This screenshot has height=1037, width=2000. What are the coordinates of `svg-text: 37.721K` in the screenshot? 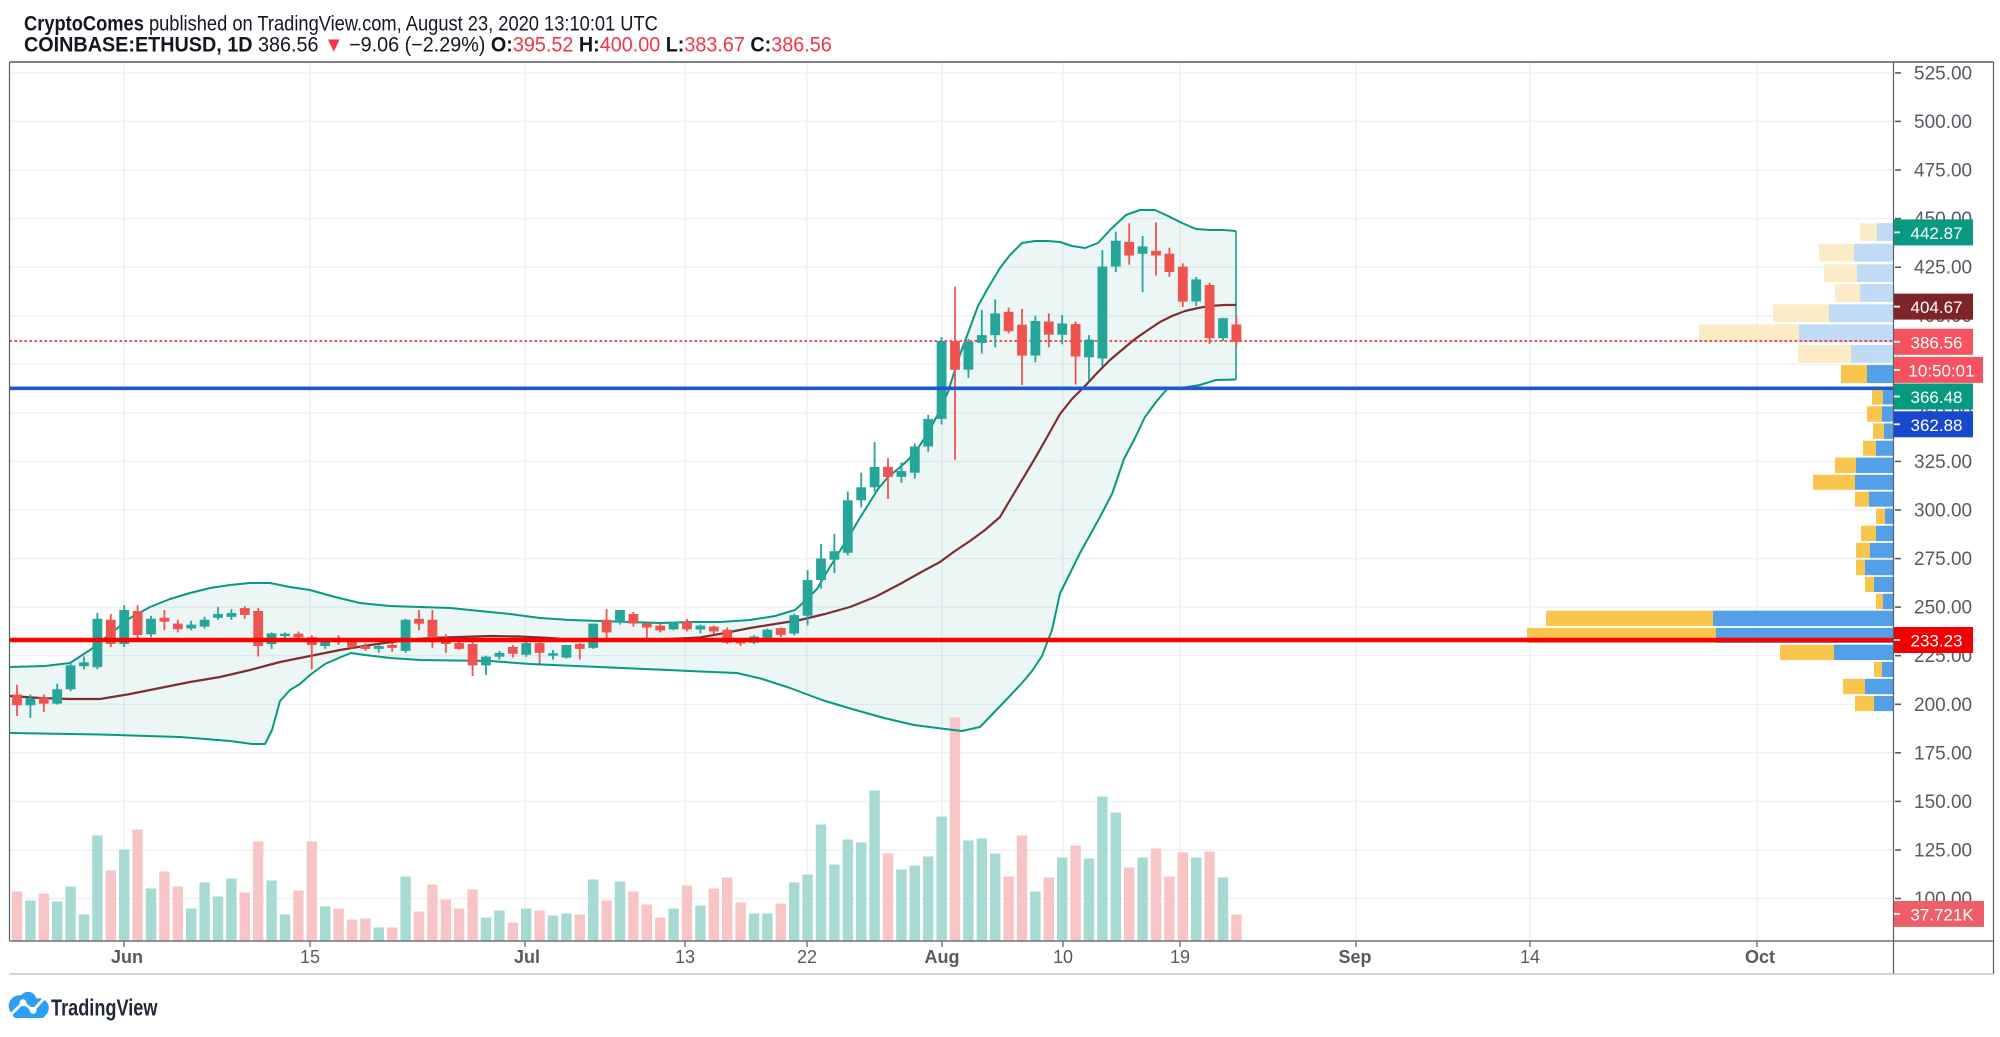 It's located at (1942, 914).